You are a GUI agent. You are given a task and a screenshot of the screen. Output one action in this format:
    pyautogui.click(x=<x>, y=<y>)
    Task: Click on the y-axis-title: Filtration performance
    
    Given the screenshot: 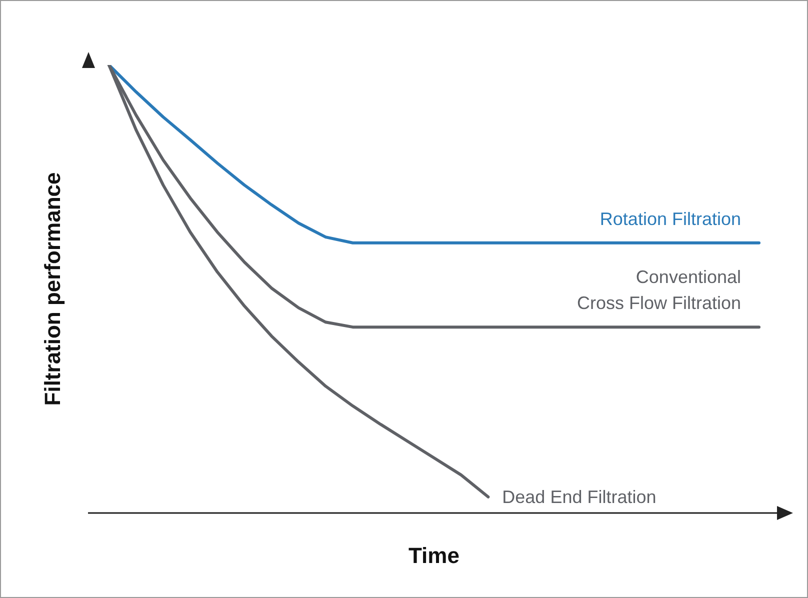 What is the action you would take?
    pyautogui.click(x=52, y=289)
    